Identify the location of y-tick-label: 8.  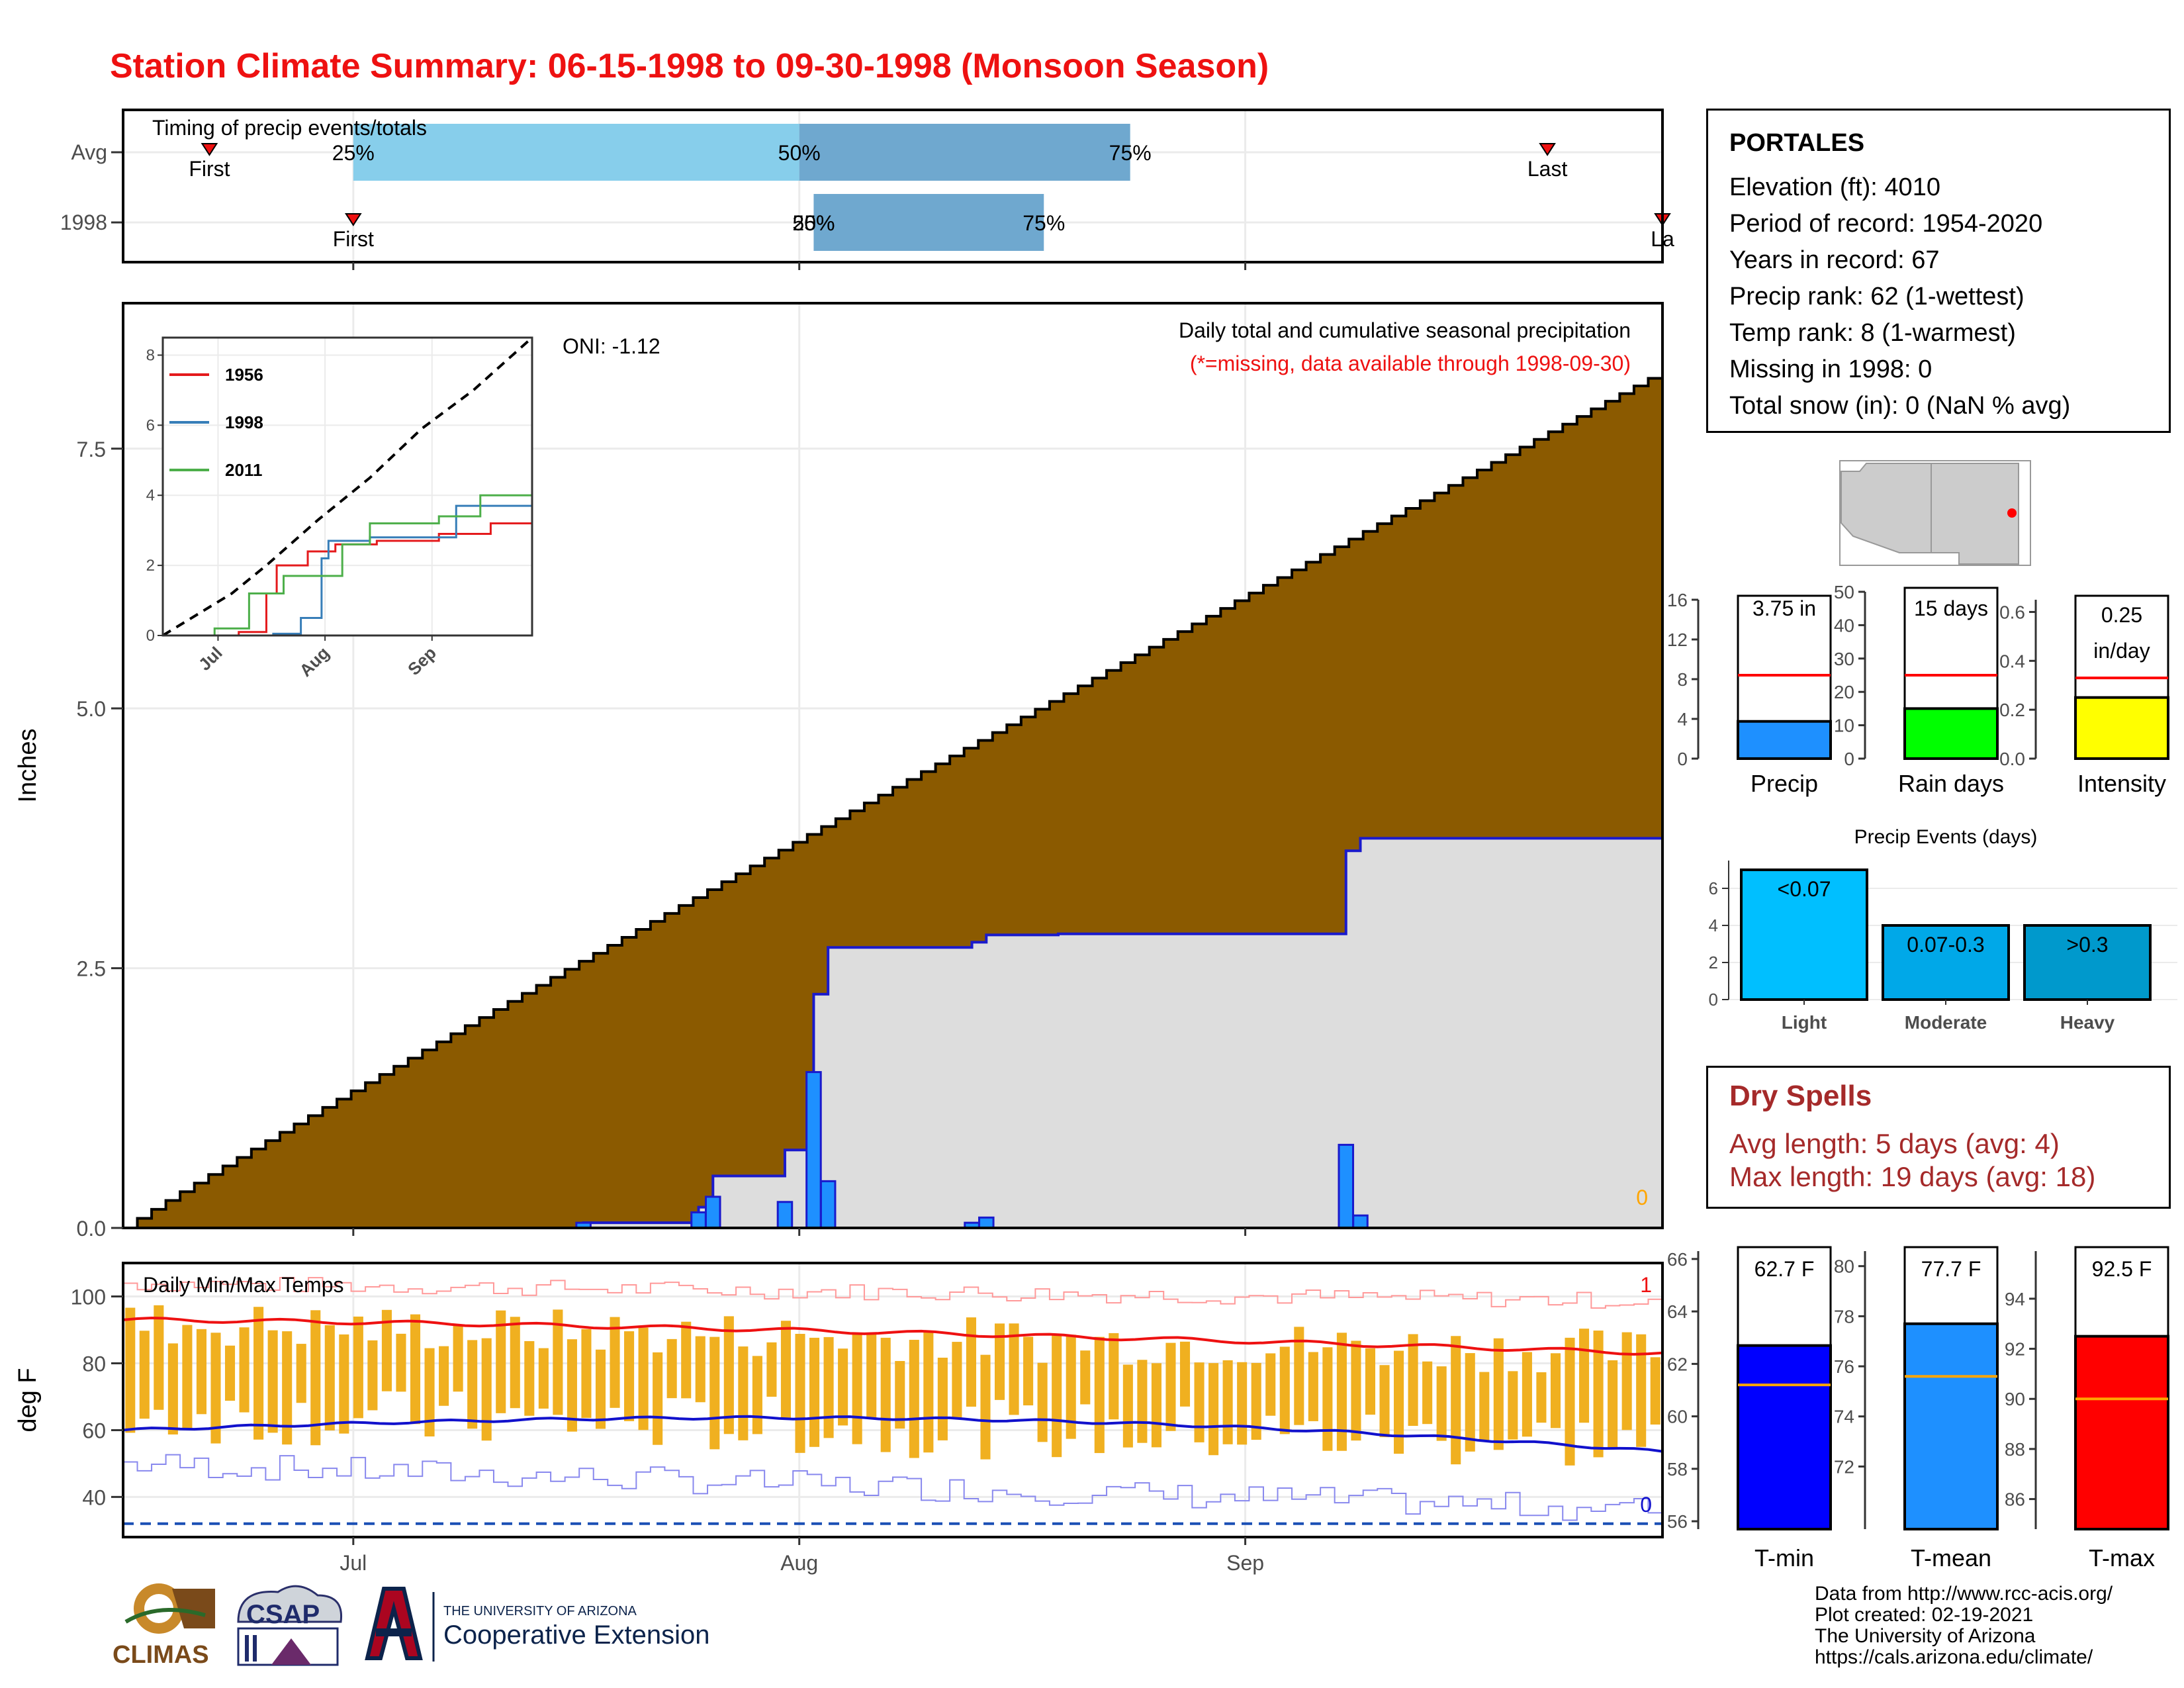
(1683, 679).